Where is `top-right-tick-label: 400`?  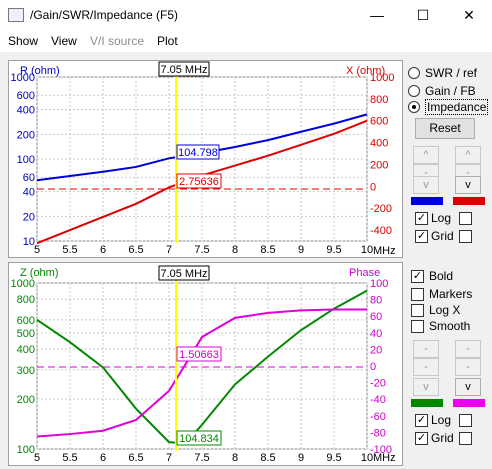 top-right-tick-label: 400 is located at coordinates (379, 144).